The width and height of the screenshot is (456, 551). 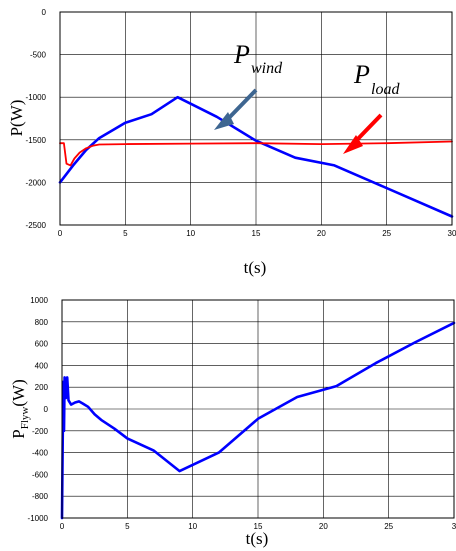 I want to click on power-x-tick-label: 10, so click(x=190, y=233).